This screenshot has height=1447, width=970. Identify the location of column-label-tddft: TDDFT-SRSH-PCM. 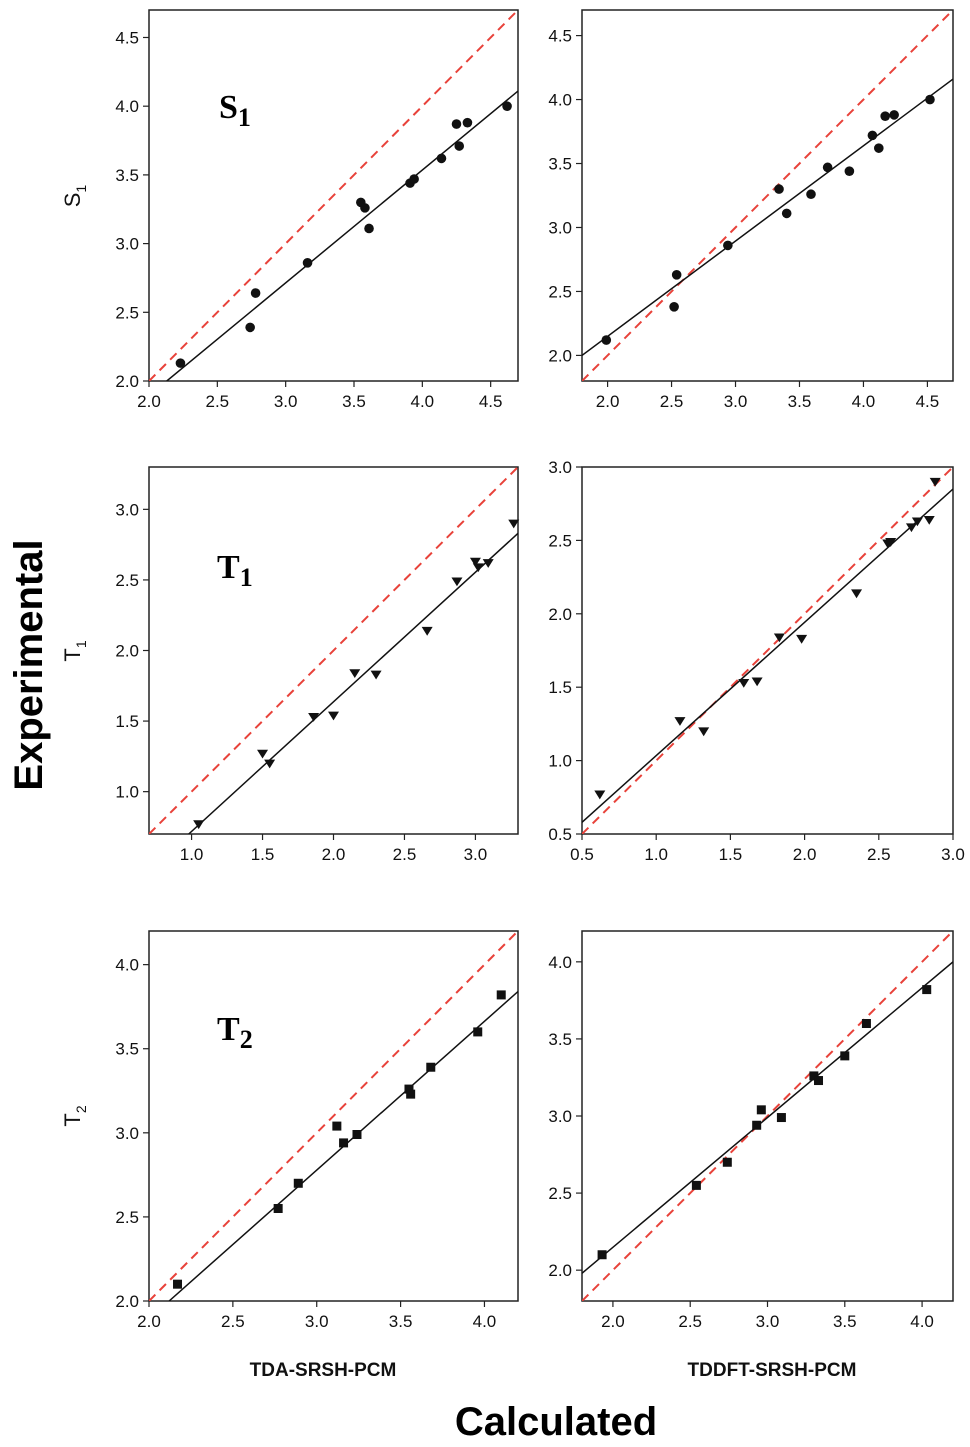
(772, 1370).